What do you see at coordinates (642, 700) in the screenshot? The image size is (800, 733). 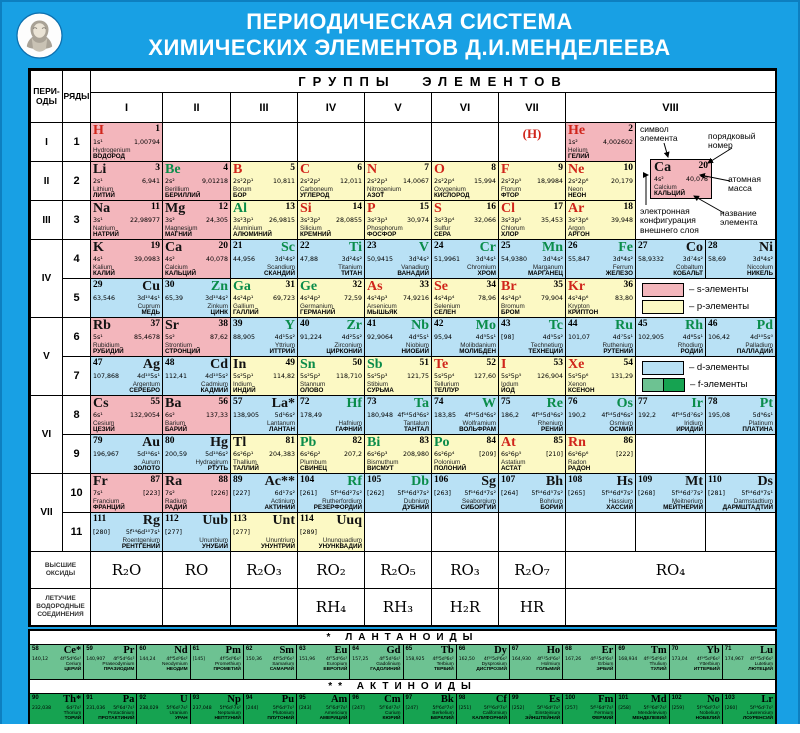 I see `element-cell-top: 101 Md` at bounding box center [642, 700].